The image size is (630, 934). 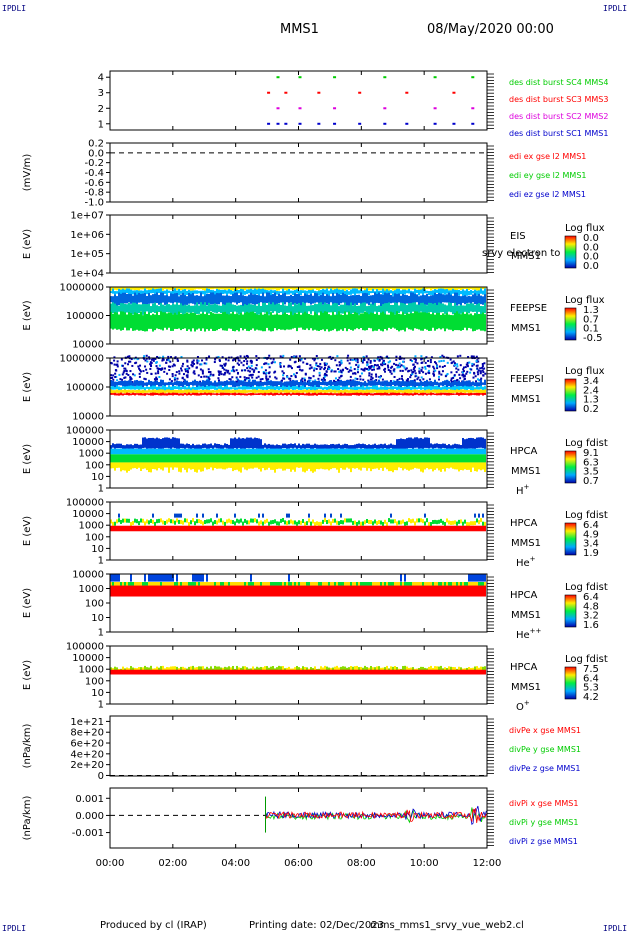 I want to click on burst-mark, so click(x=300, y=77).